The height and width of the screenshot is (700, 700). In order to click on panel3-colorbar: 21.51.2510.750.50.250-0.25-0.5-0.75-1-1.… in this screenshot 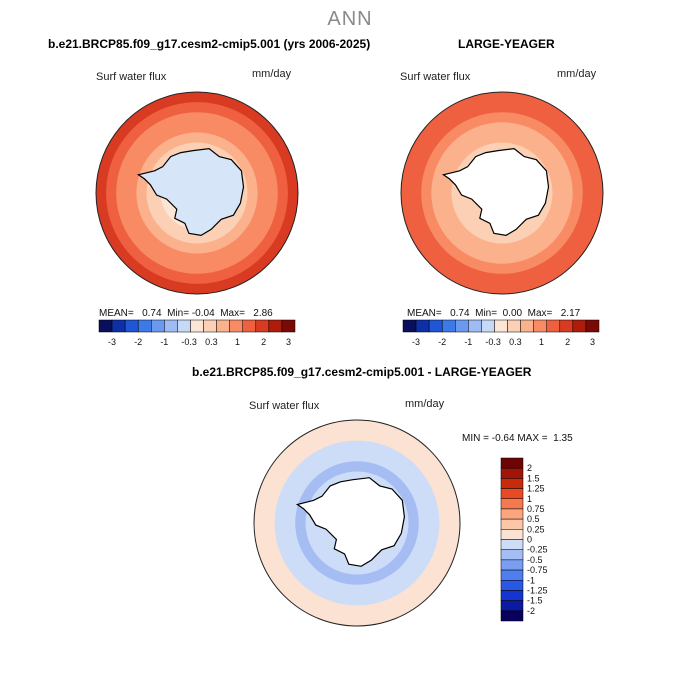, I will do `click(524, 539)`.